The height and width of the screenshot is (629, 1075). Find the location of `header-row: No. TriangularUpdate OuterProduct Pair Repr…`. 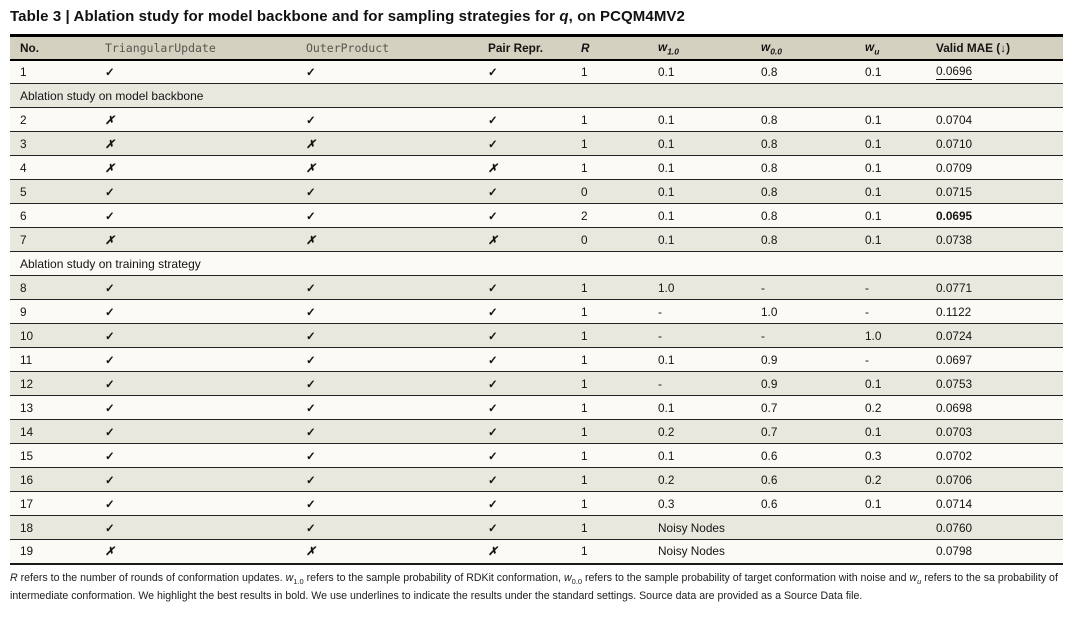

header-row: No. TriangularUpdate OuterProduct Pair Repr… is located at coordinates (536, 48).